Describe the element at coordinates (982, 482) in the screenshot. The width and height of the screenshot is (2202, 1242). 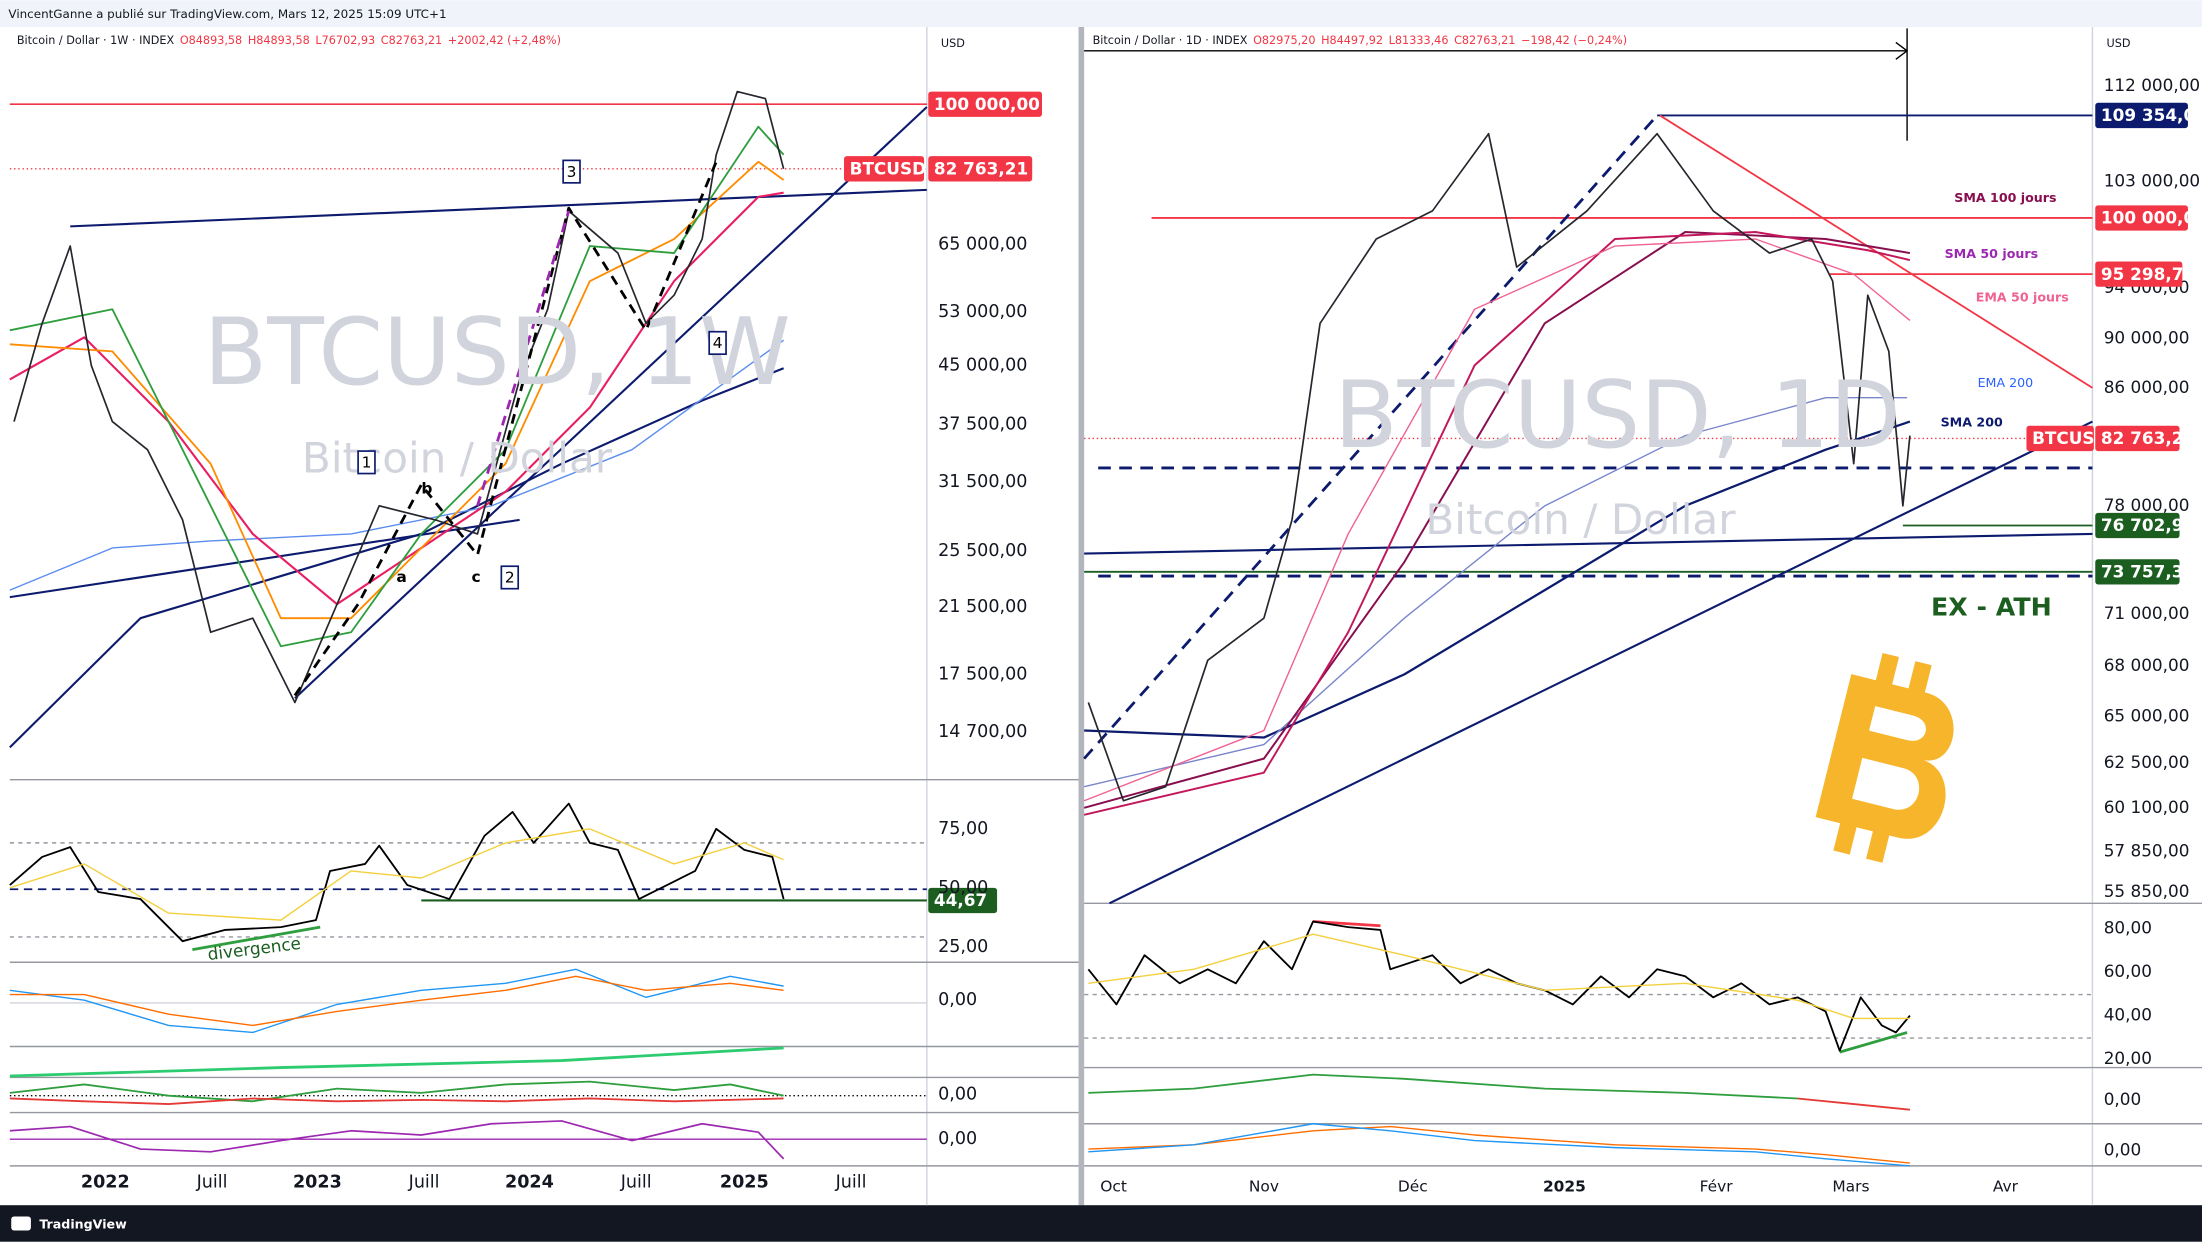
I see `price-axis-label: 31 500,00` at that location.